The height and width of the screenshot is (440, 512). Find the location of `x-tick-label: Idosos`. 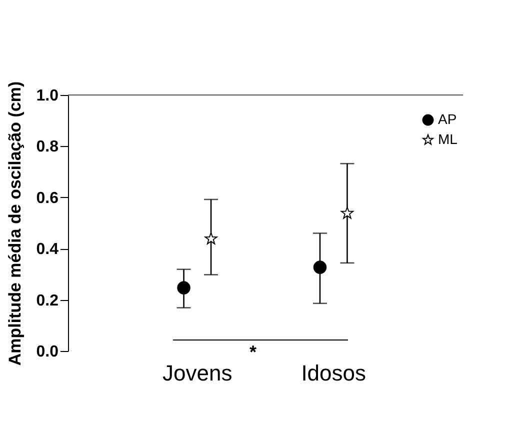

x-tick-label: Idosos is located at coordinates (333, 373).